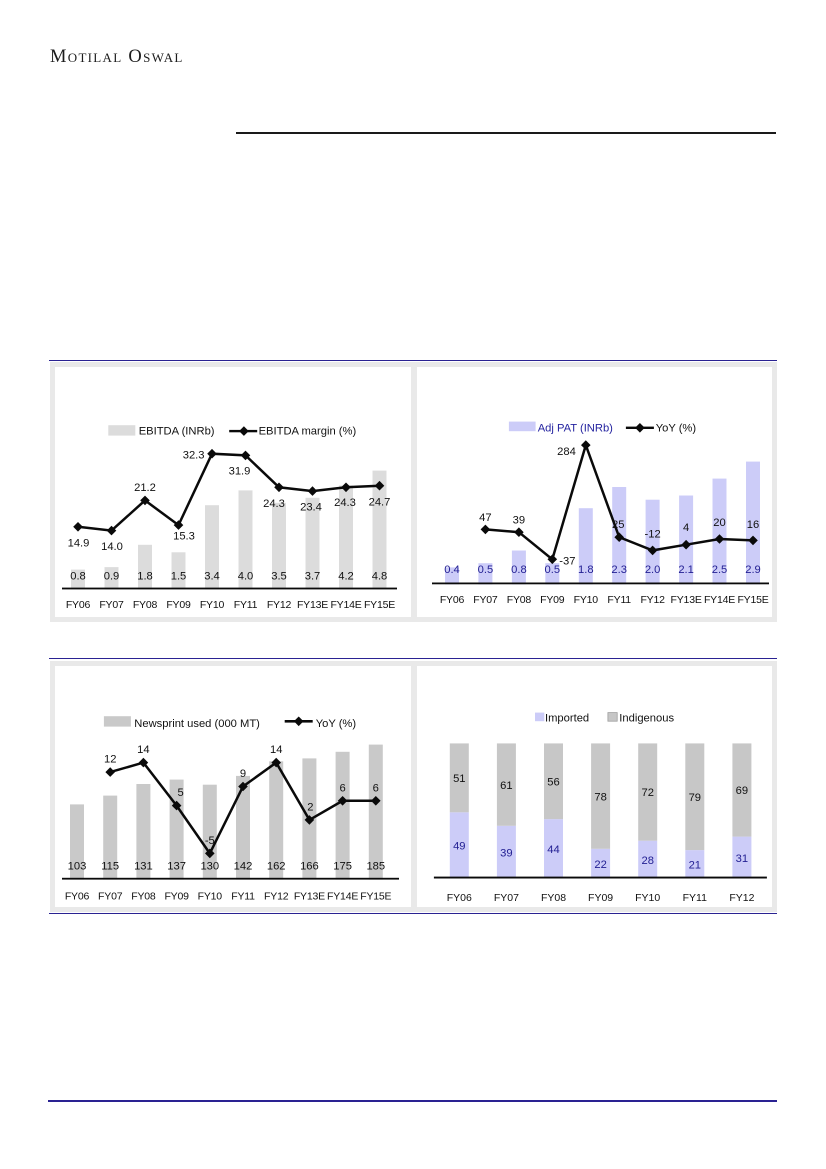 The image size is (826, 1169). Describe the element at coordinates (459, 847) in the screenshot. I see `svg-text: 49` at that location.